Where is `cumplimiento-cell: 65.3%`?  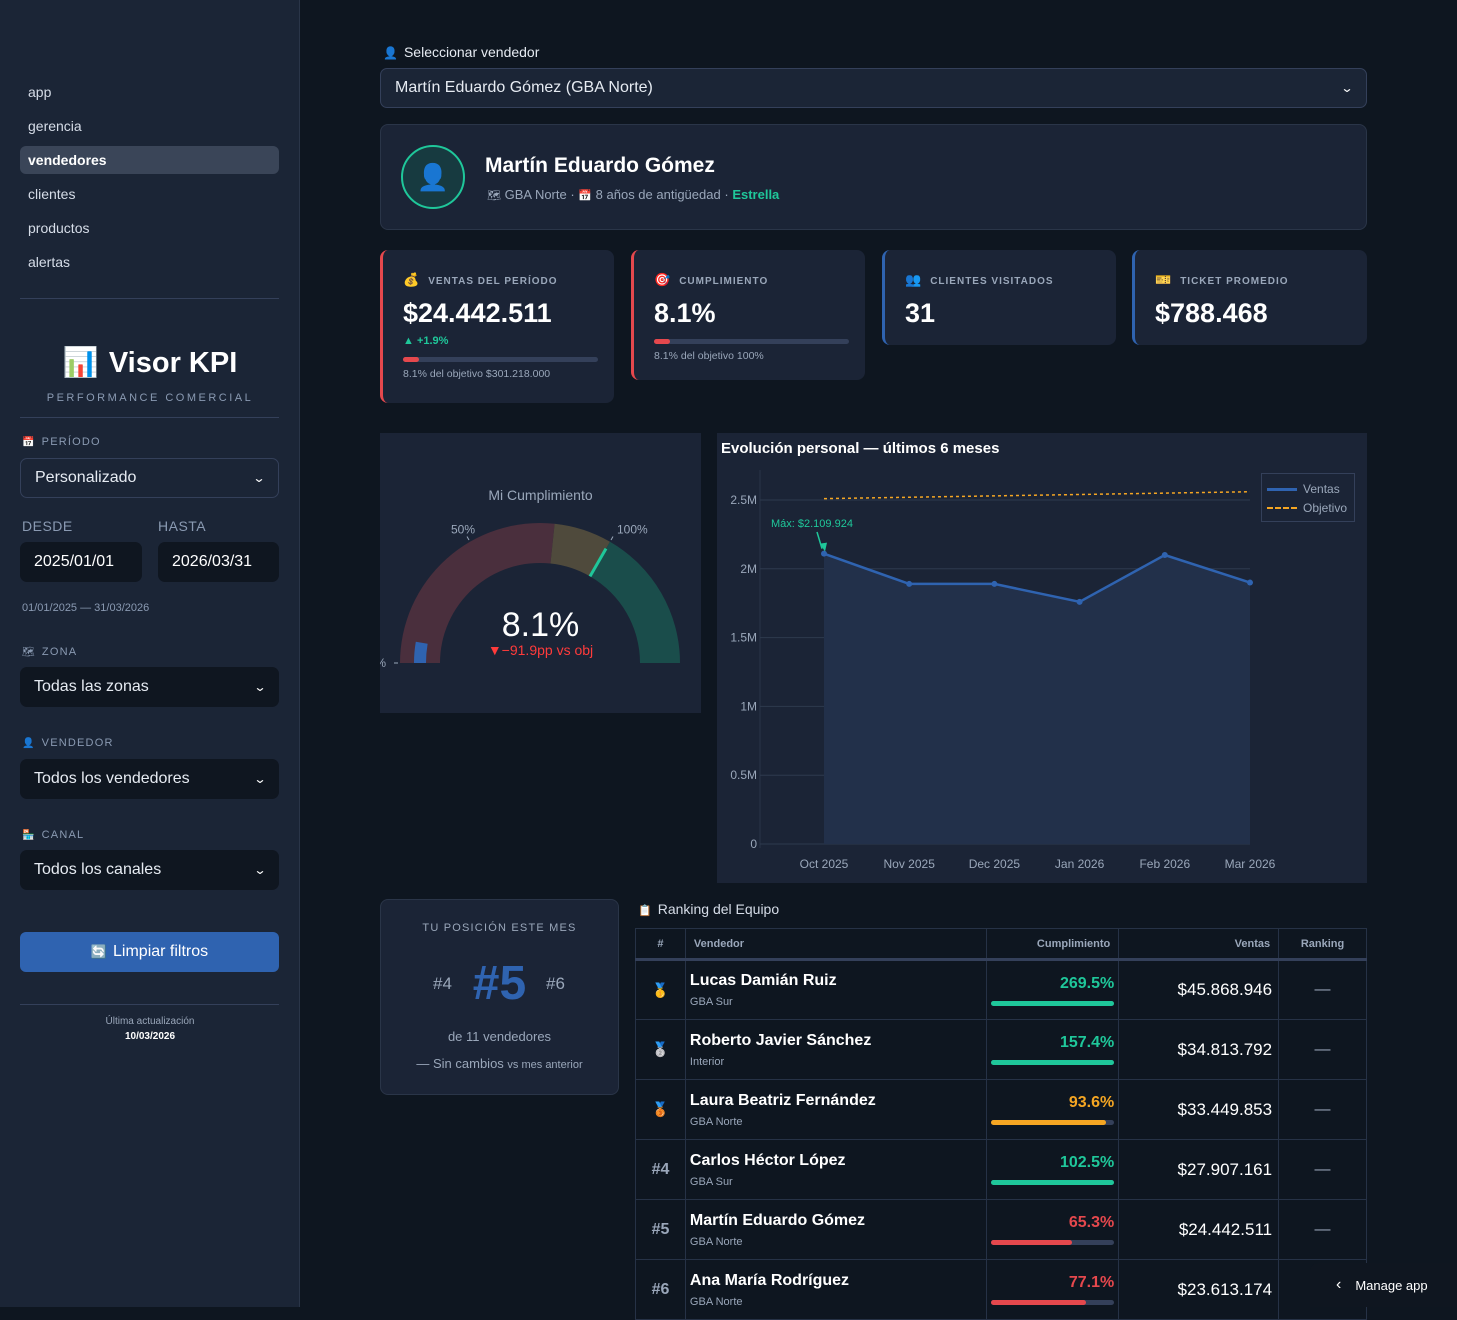 cumplimiento-cell: 65.3% is located at coordinates (1053, 1229).